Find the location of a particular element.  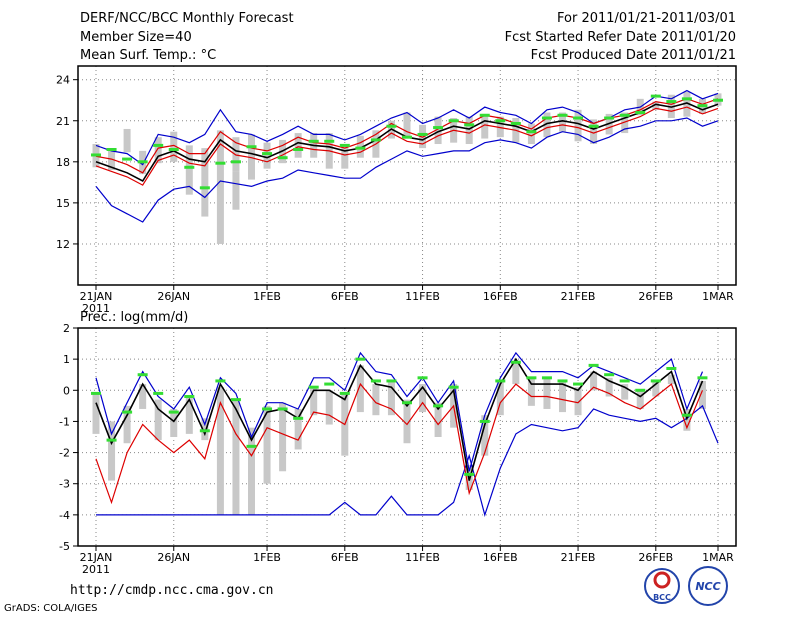

prec-min-line is located at coordinates (407, 461).